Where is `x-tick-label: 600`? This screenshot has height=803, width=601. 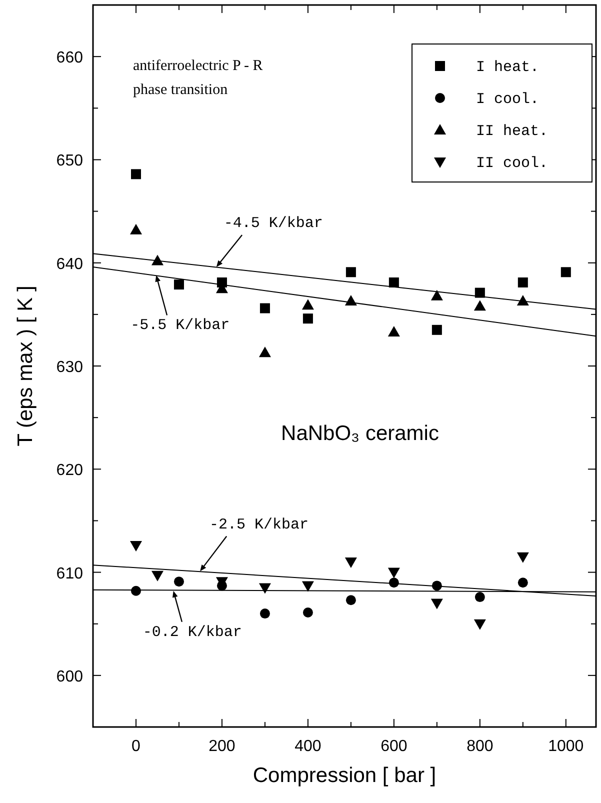
x-tick-label: 600 is located at coordinates (394, 746).